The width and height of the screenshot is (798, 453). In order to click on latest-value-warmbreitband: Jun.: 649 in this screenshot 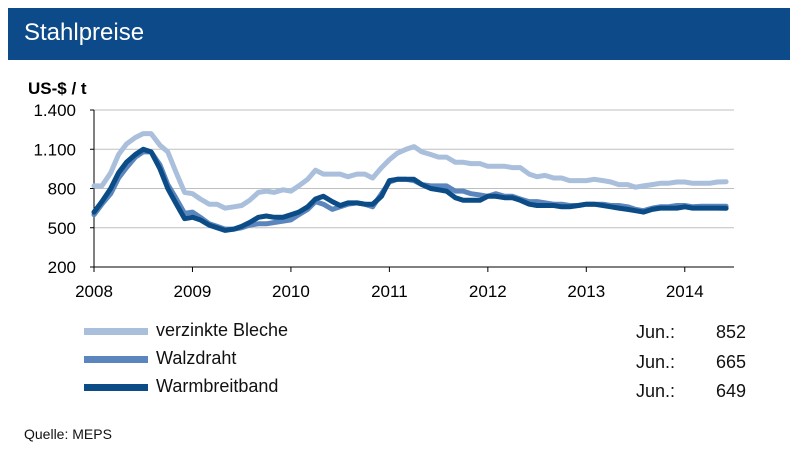, I will do `click(691, 392)`.